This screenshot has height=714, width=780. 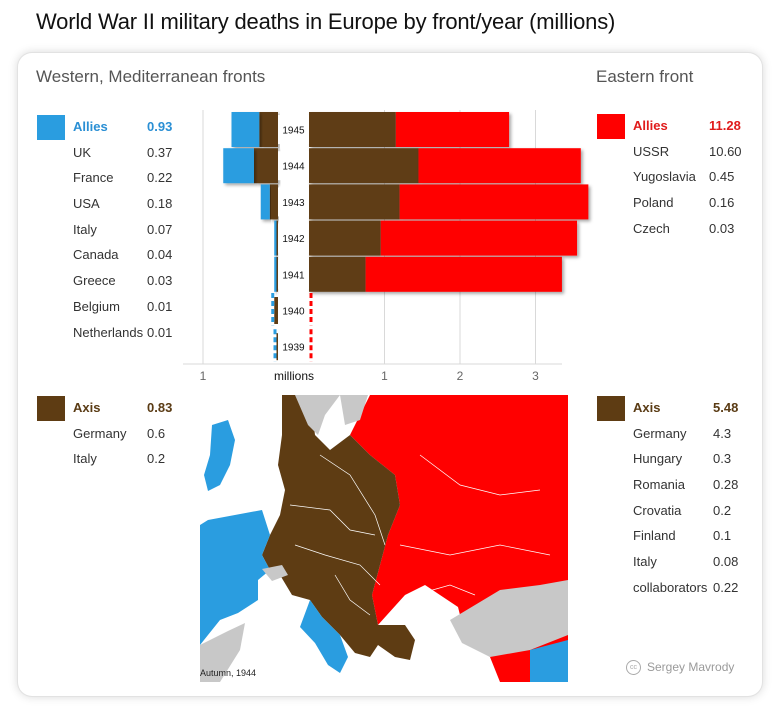 I want to click on legend-row: USA 0.18, so click(x=158, y=205).